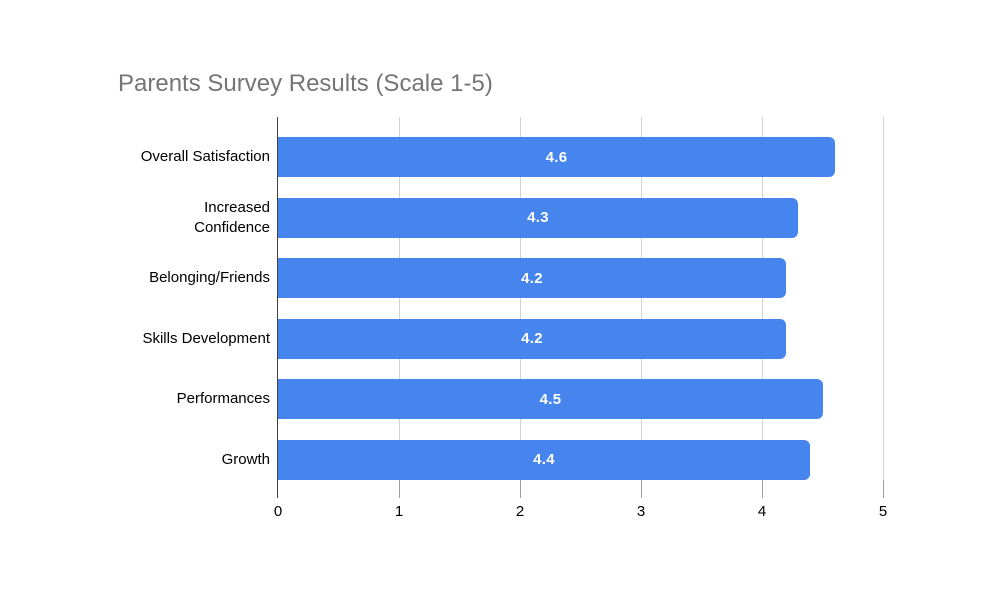 This screenshot has width=1000, height=597. I want to click on chart-title: Parents Survey Results (Scale 1-5), so click(305, 83).